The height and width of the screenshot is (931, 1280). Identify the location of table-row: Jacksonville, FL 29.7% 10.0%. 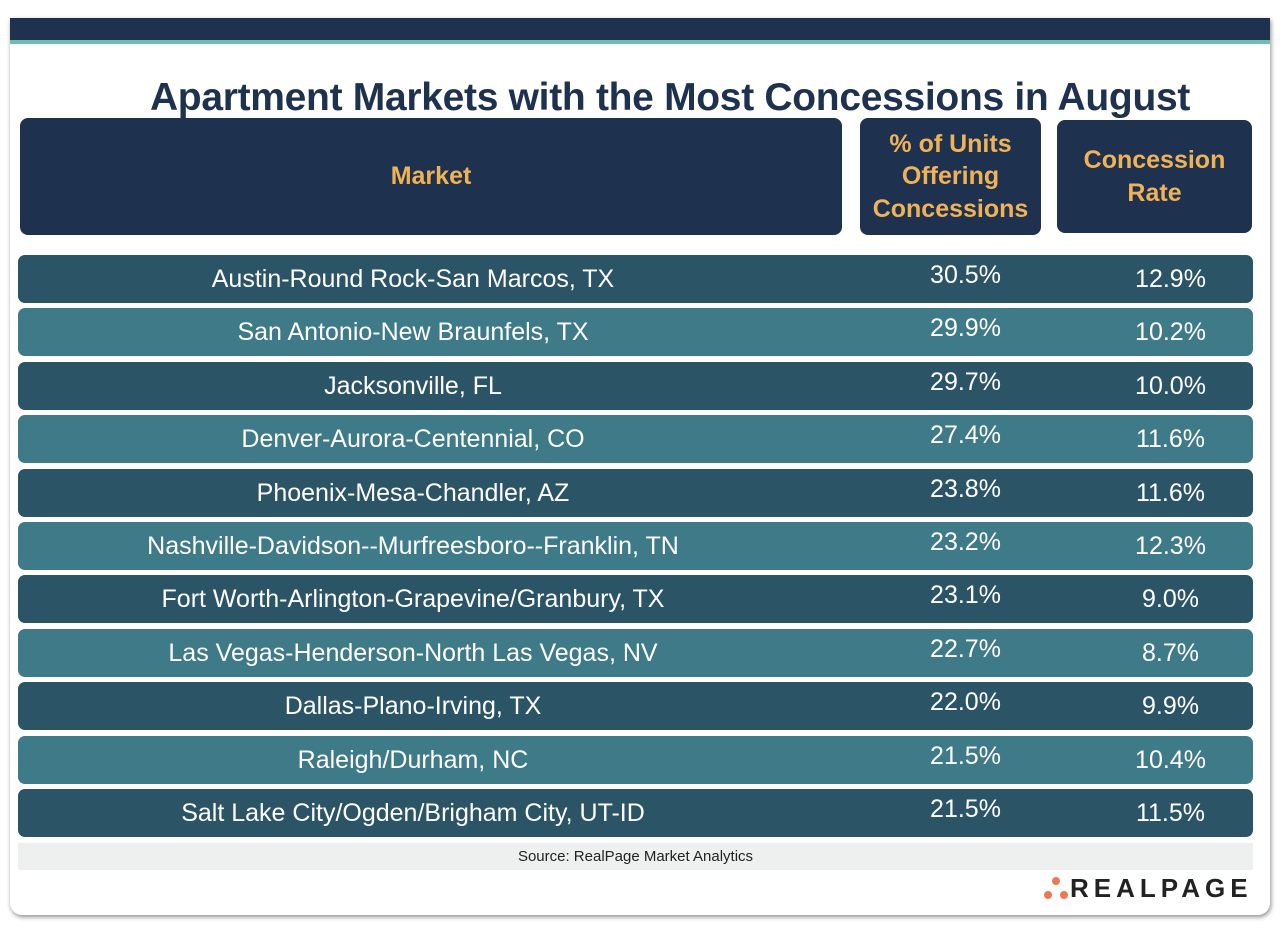
(635, 385).